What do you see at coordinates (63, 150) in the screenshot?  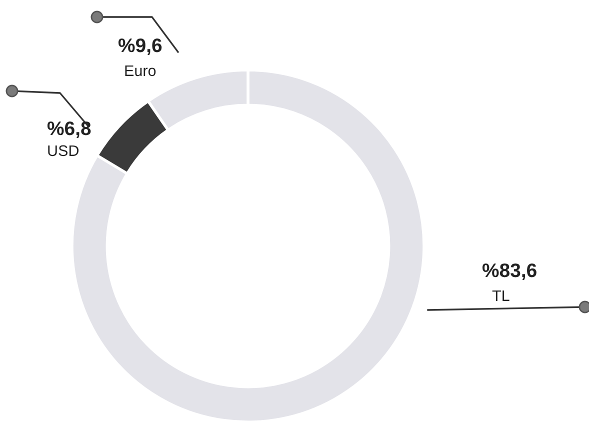 I see `slice-label: USD` at bounding box center [63, 150].